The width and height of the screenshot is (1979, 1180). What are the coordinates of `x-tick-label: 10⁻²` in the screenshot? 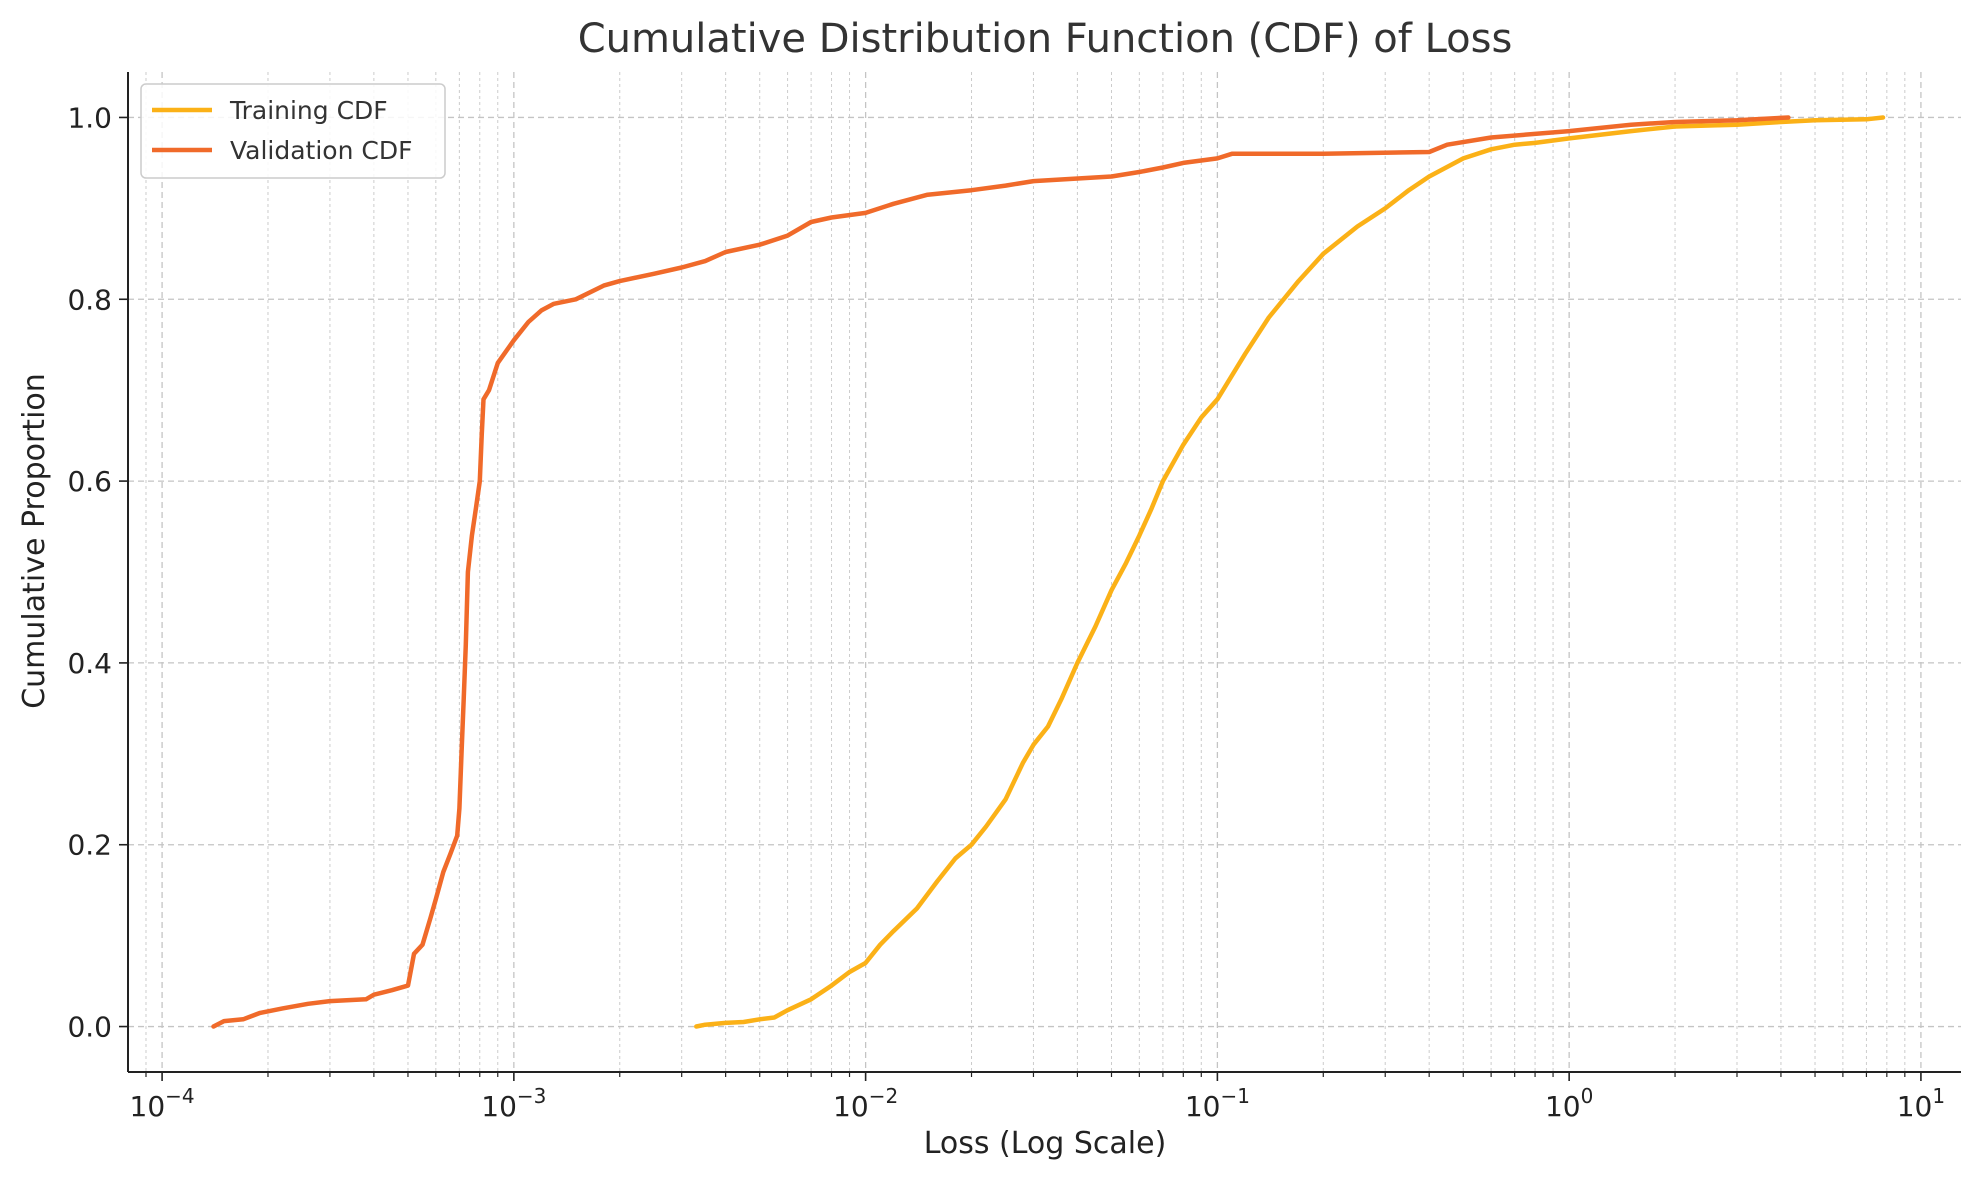 It's located at (865, 1103).